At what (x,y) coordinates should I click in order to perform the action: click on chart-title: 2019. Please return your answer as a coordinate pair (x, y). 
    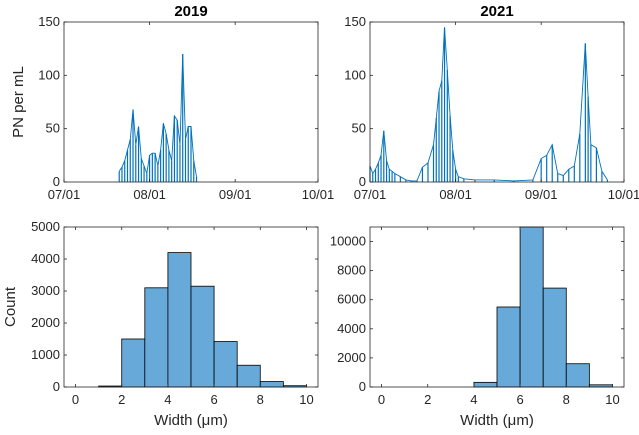
    Looking at the image, I should click on (190, 11).